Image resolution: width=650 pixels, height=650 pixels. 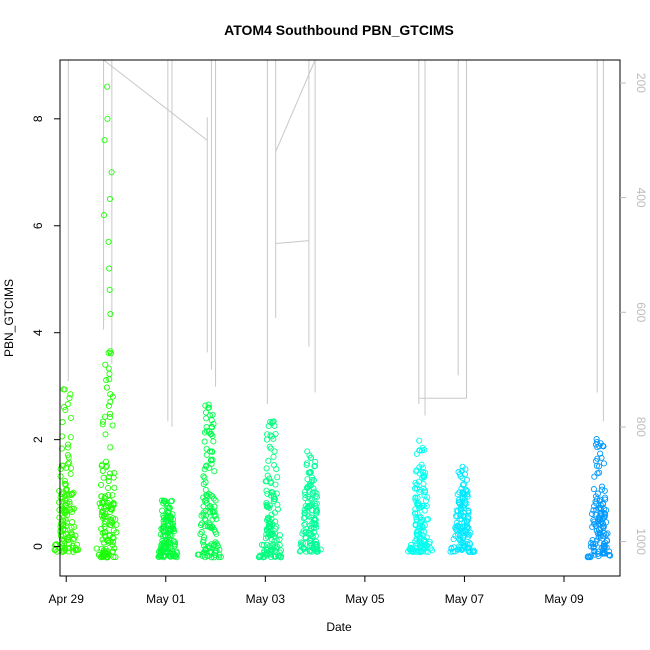 What do you see at coordinates (38, 225) in the screenshot?
I see `y-tick-label: 6` at bounding box center [38, 225].